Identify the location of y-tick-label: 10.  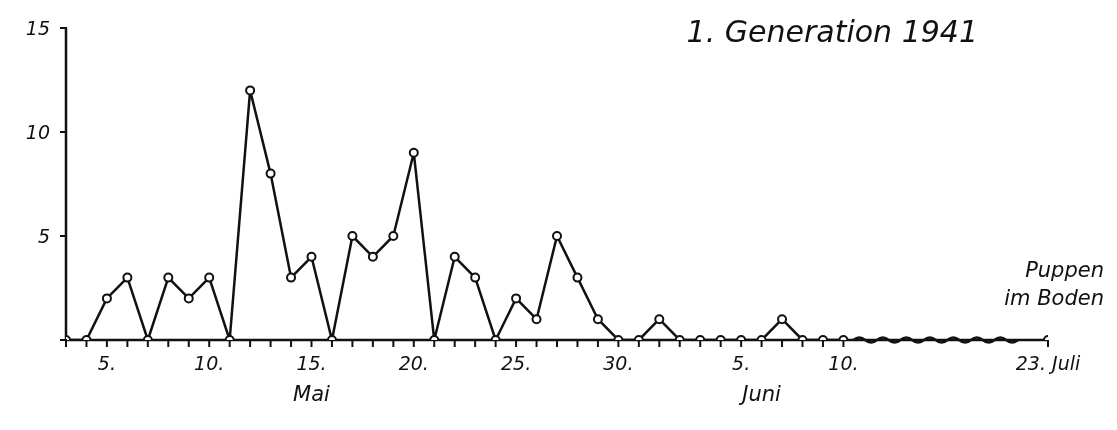
(37, 132).